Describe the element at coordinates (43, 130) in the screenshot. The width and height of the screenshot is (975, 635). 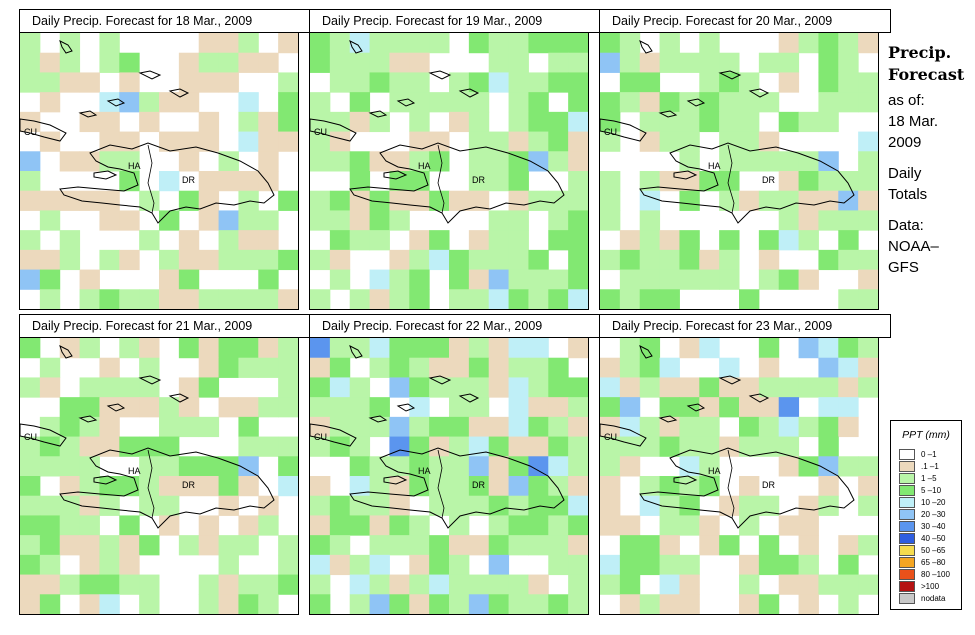
I see `coastline-cuba` at that location.